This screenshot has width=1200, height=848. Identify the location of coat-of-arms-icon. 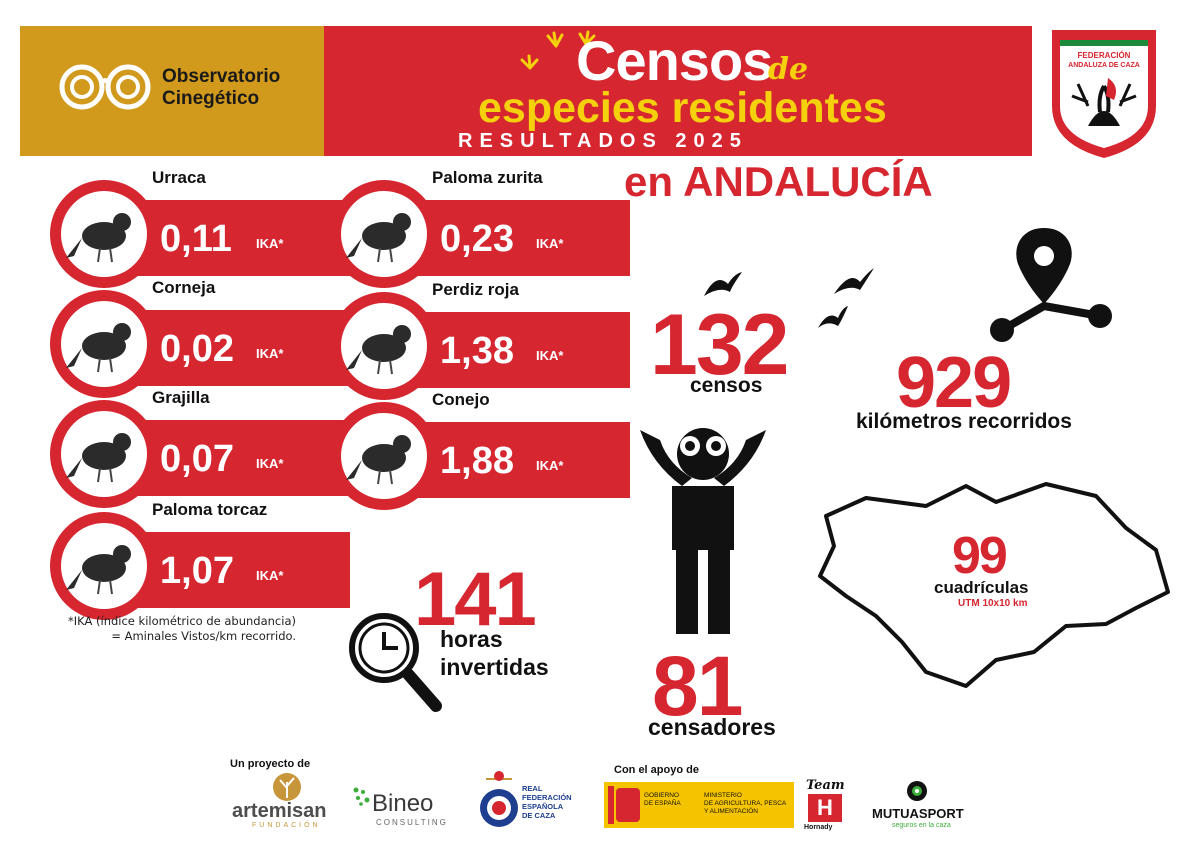
(628, 805).